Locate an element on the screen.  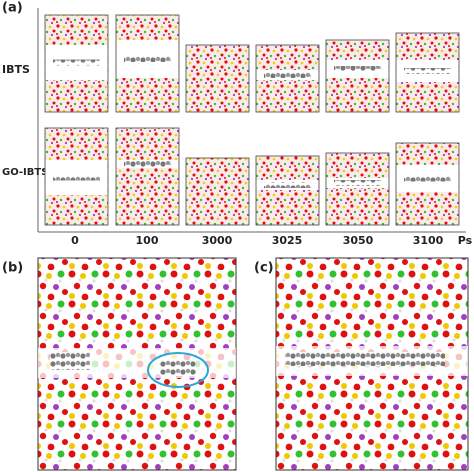
panel-label: (b) is located at coordinates (12, 268).